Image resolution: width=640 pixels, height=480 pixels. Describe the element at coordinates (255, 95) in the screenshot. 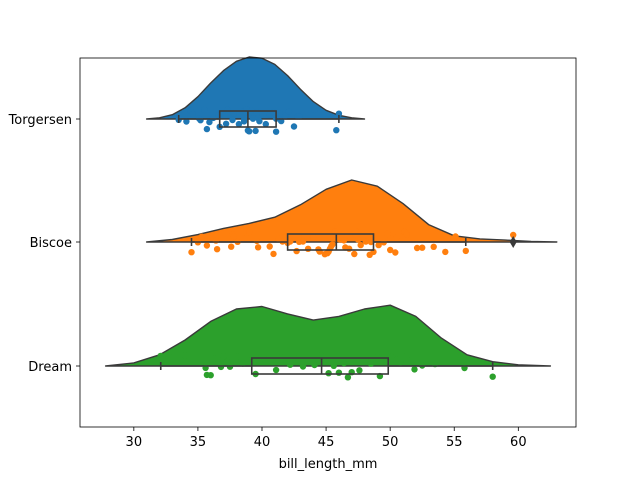

I see `series-torgersen` at that location.